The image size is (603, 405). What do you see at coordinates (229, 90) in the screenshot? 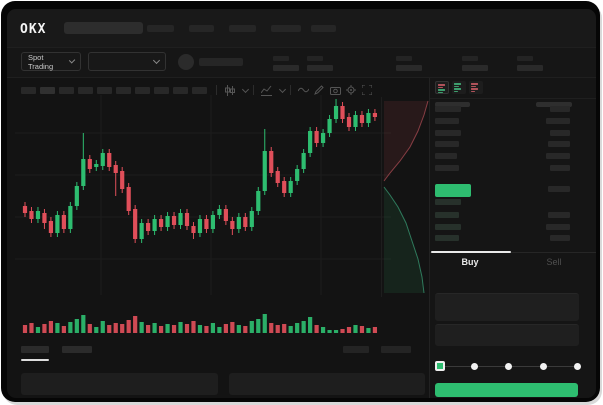
I see `candle-style-icon` at bounding box center [229, 90].